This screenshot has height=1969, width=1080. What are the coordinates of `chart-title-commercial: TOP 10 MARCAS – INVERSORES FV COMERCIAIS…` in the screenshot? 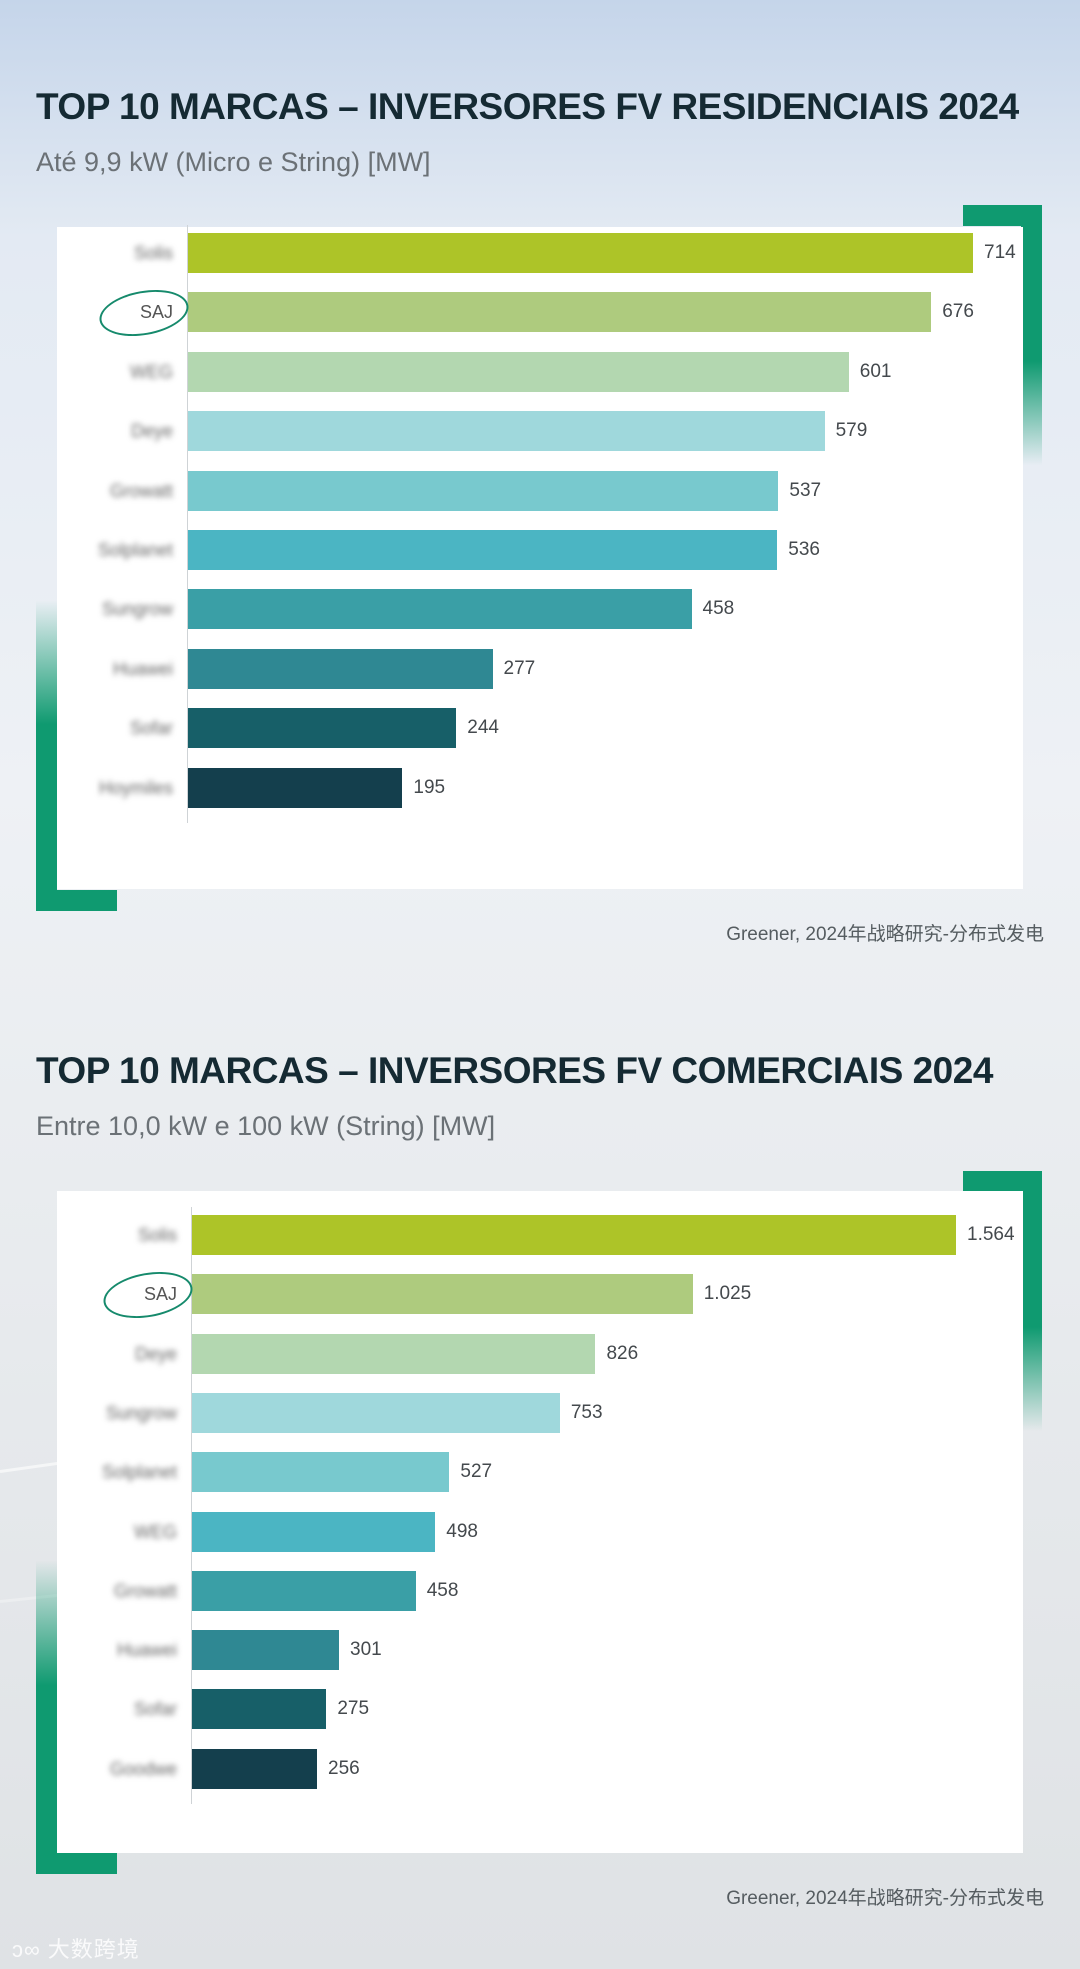 It's located at (514, 1070).